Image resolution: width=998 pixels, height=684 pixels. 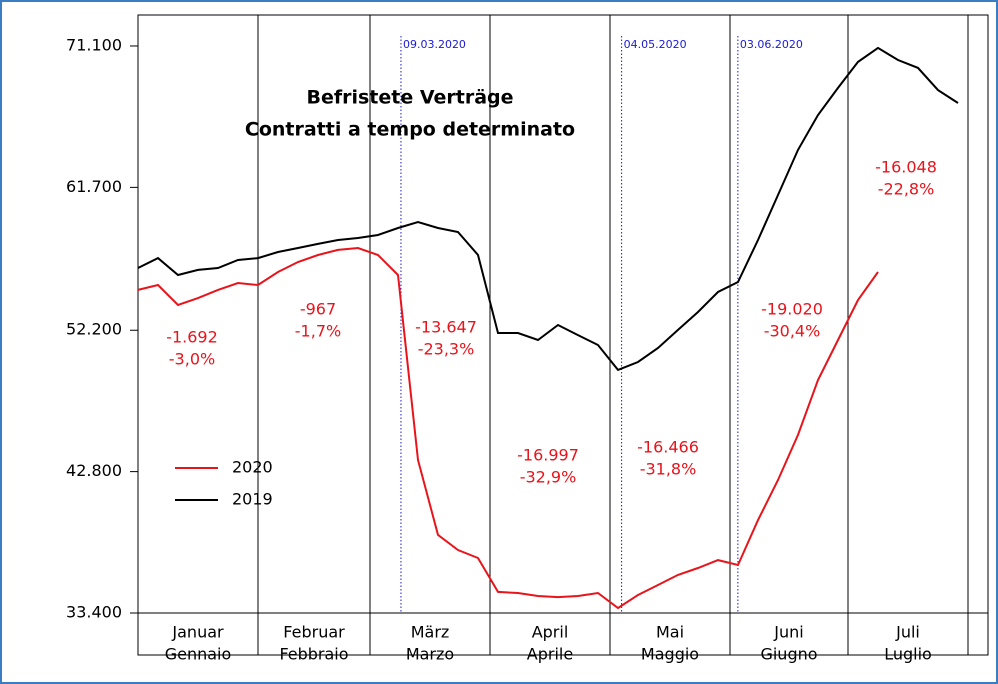 I want to click on x-tick-label: Juni, so click(x=788, y=632).